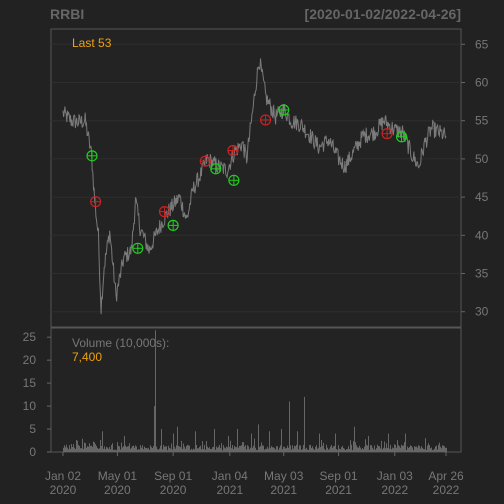  What do you see at coordinates (446, 476) in the screenshot?
I see `x-tick-label: Apr 26` at bounding box center [446, 476].